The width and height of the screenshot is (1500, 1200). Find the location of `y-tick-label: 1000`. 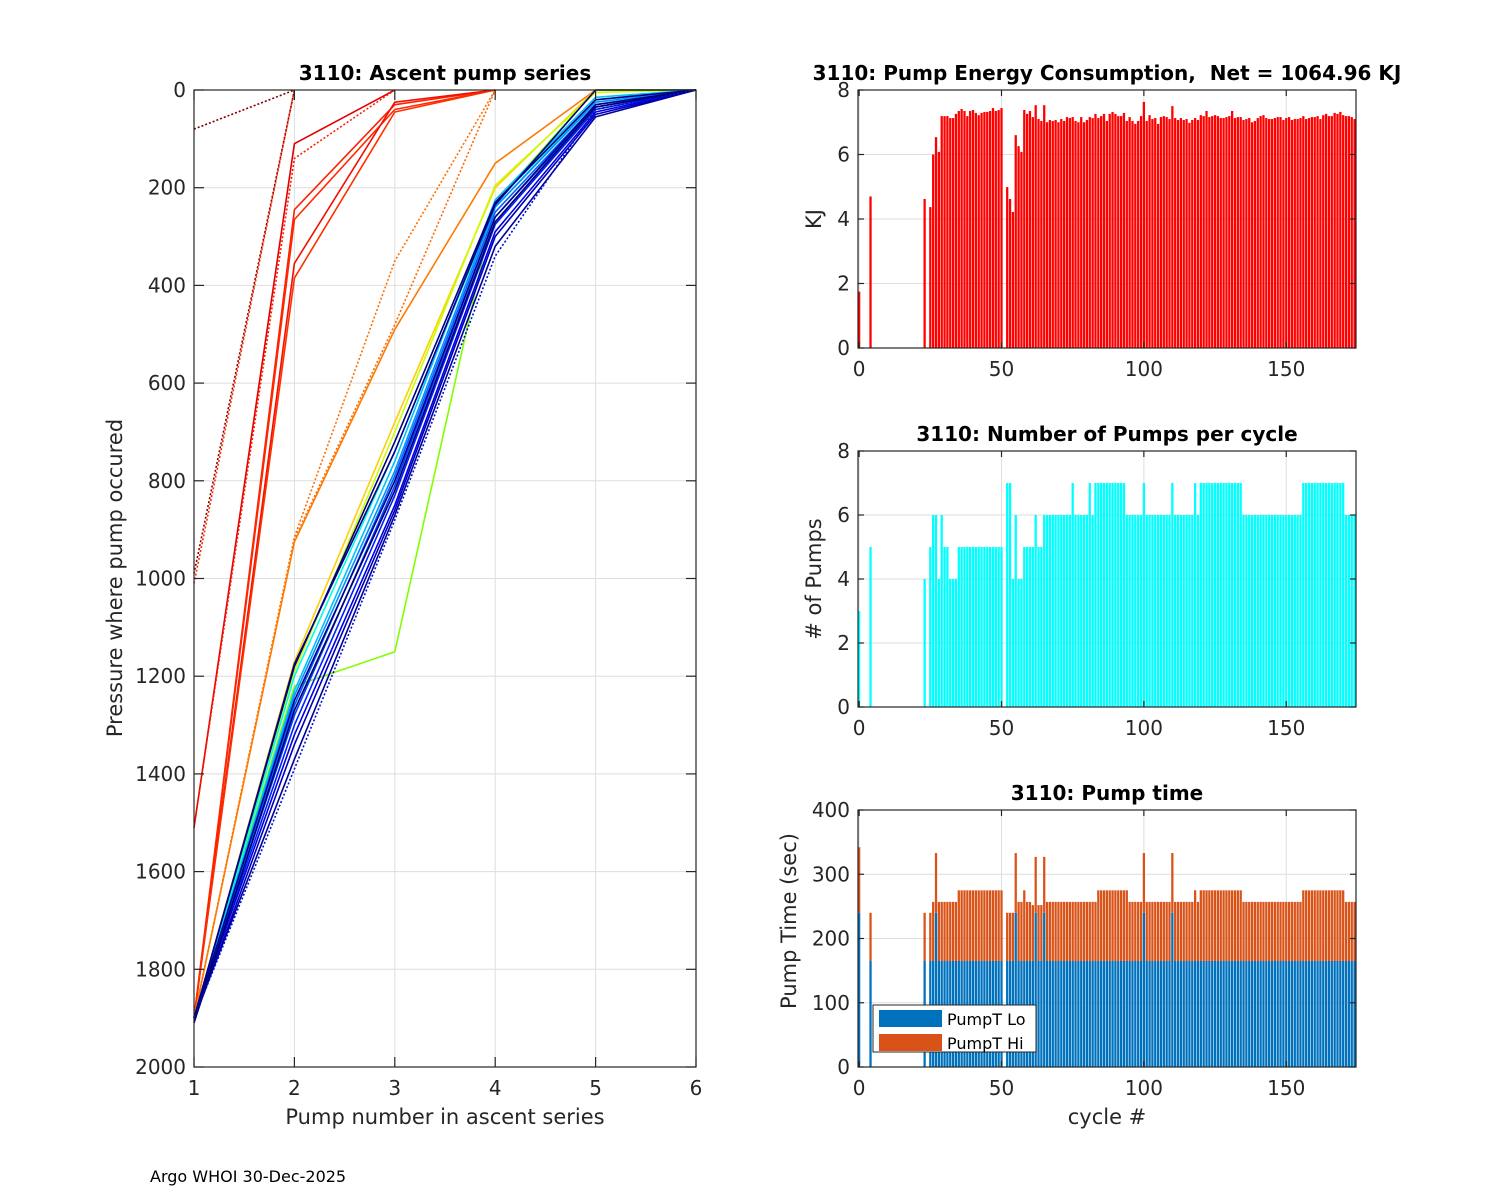

y-tick-label: 1000 is located at coordinates (160, 579).